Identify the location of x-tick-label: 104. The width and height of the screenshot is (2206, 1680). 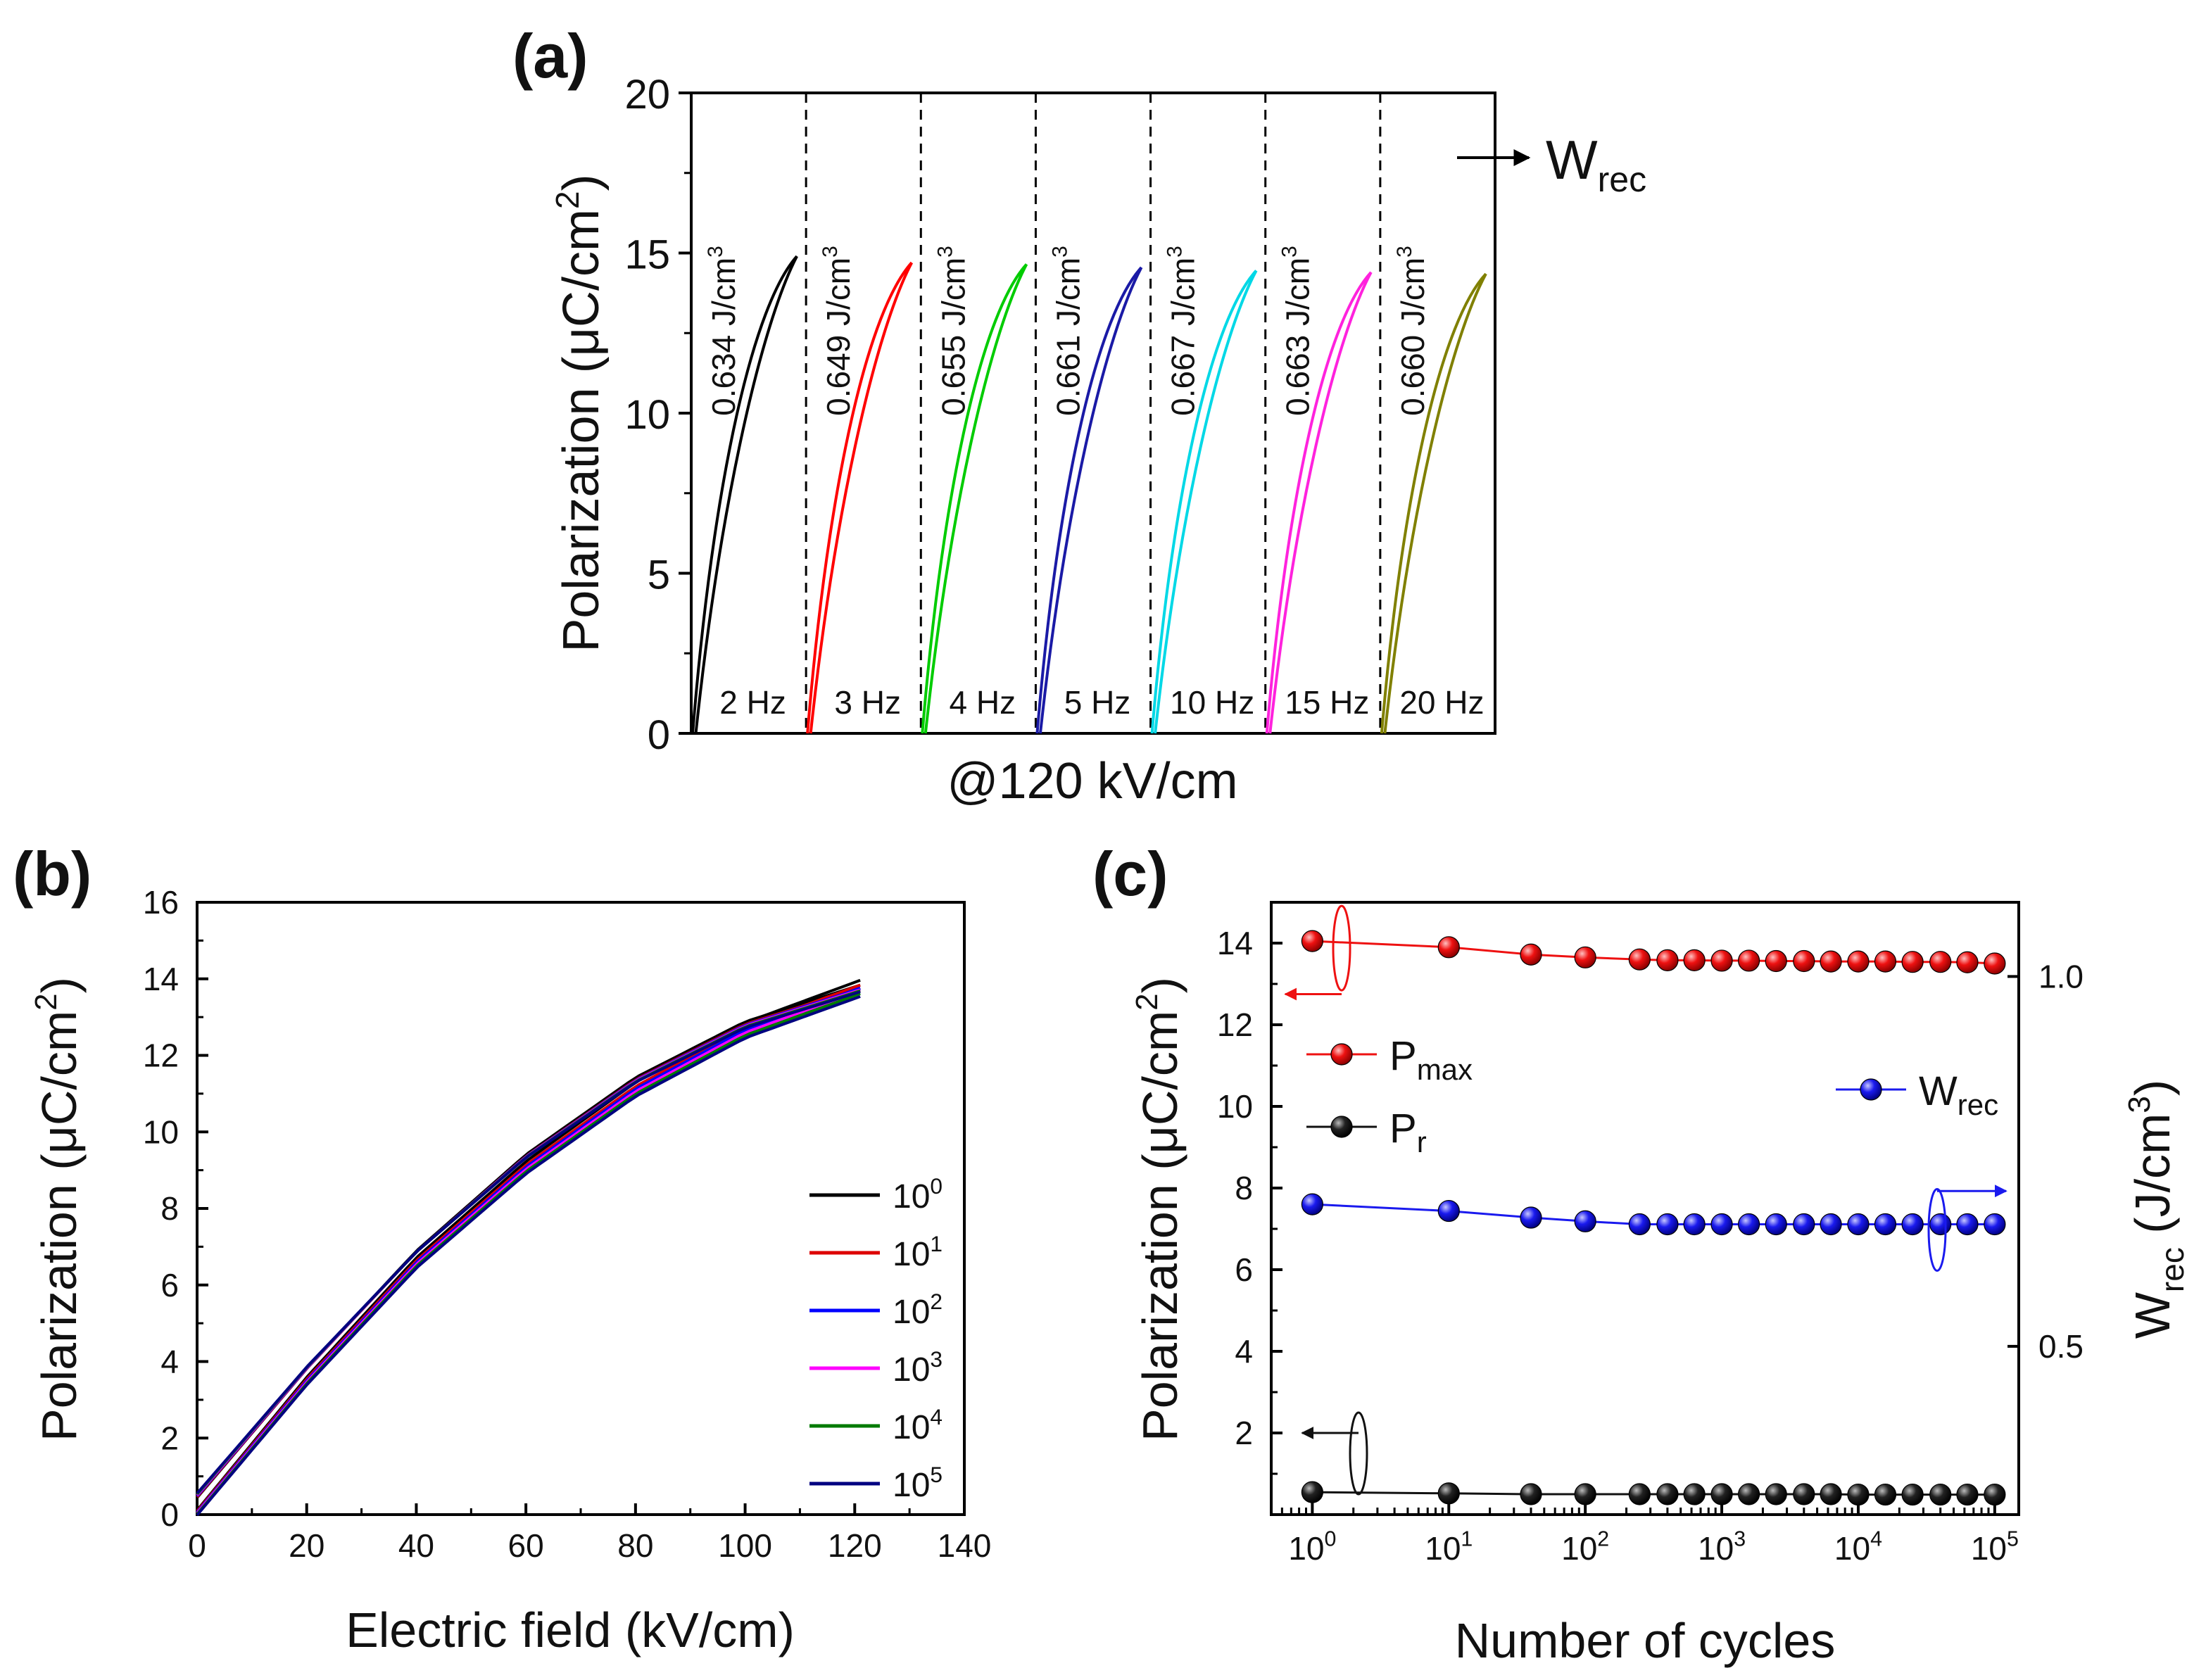
(1858, 1548).